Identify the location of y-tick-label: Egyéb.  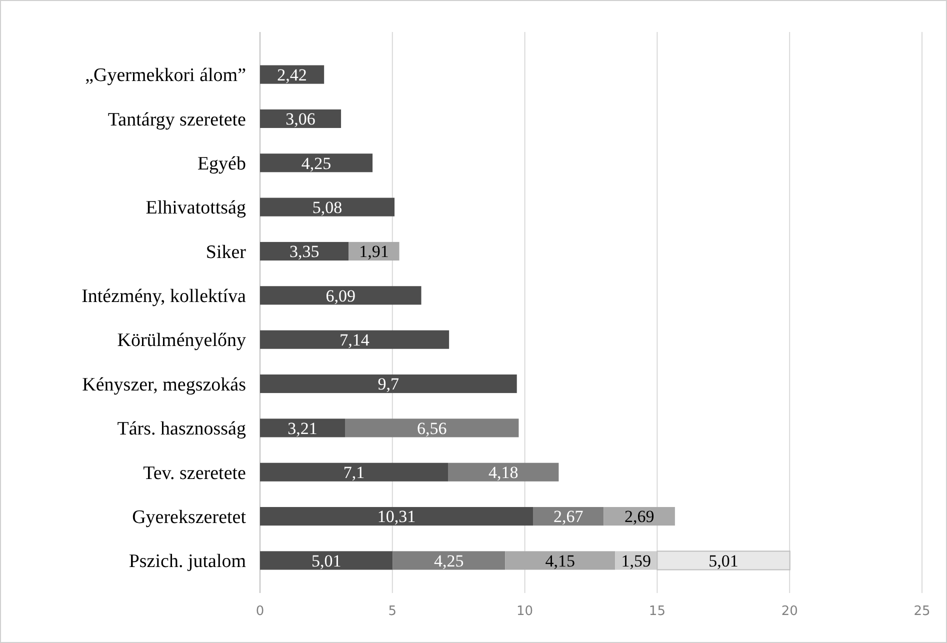
(221, 164).